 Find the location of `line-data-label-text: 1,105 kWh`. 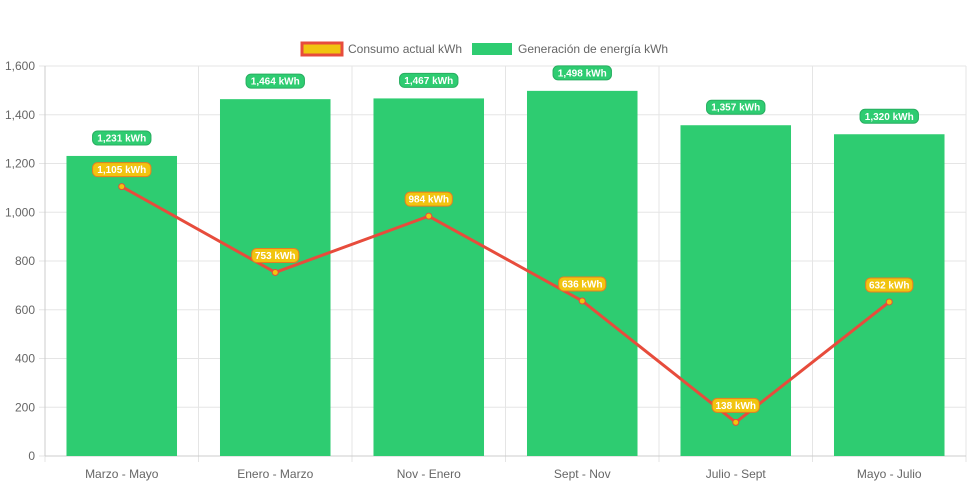

line-data-label-text: 1,105 kWh is located at coordinates (121, 170).